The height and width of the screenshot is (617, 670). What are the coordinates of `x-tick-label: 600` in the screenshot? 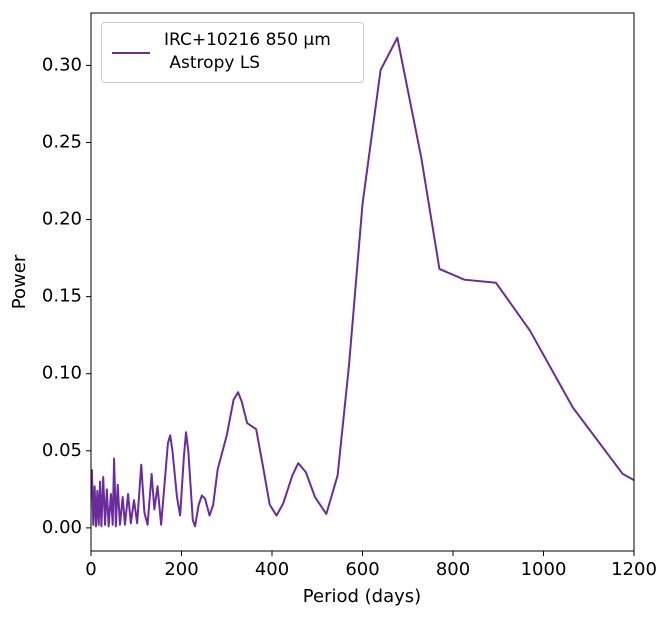 It's located at (362, 569).